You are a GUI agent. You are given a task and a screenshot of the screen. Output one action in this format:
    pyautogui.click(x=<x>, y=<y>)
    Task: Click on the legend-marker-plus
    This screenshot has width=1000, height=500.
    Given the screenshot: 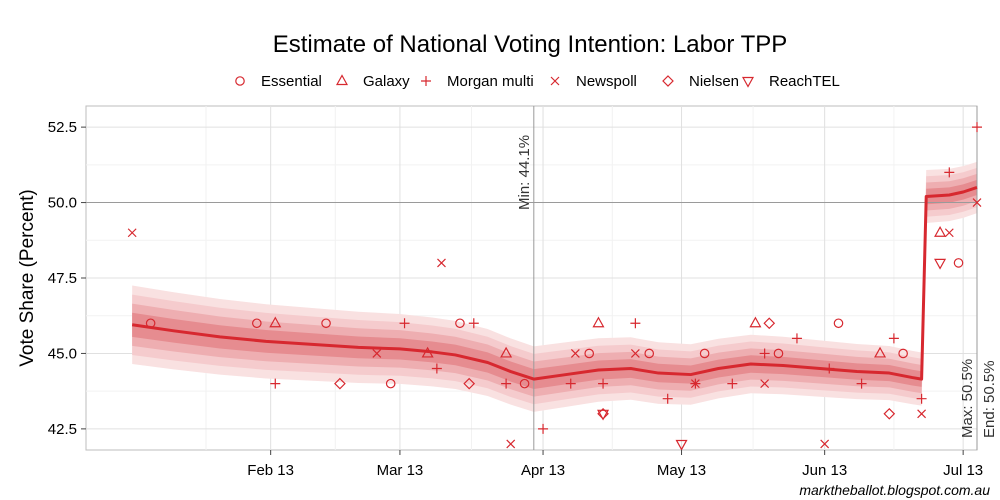 What is the action you would take?
    pyautogui.click(x=426, y=81)
    